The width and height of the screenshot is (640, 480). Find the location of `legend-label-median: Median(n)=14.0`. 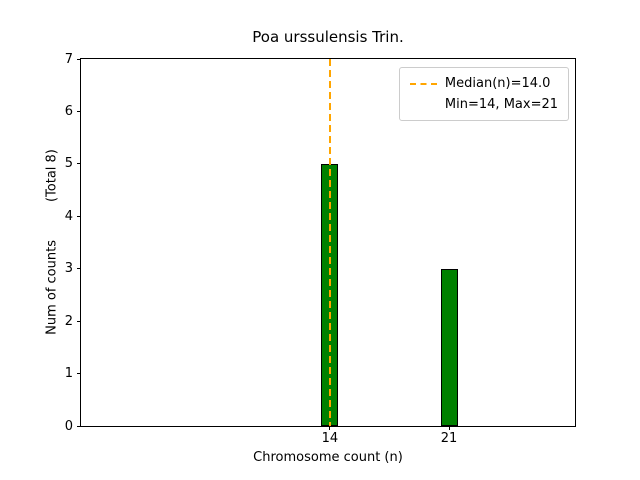

legend-label-median: Median(n)=14.0 is located at coordinates (497, 83).